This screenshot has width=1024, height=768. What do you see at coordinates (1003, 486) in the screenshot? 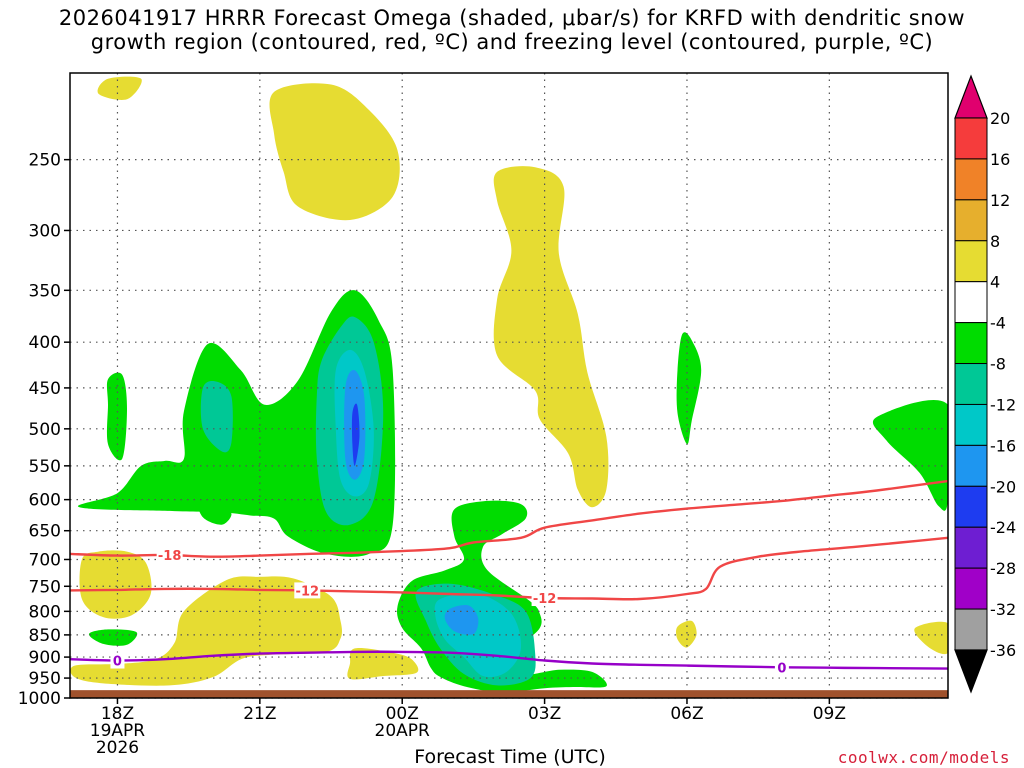
I see `colorbar-label-9: -20` at bounding box center [1003, 486].